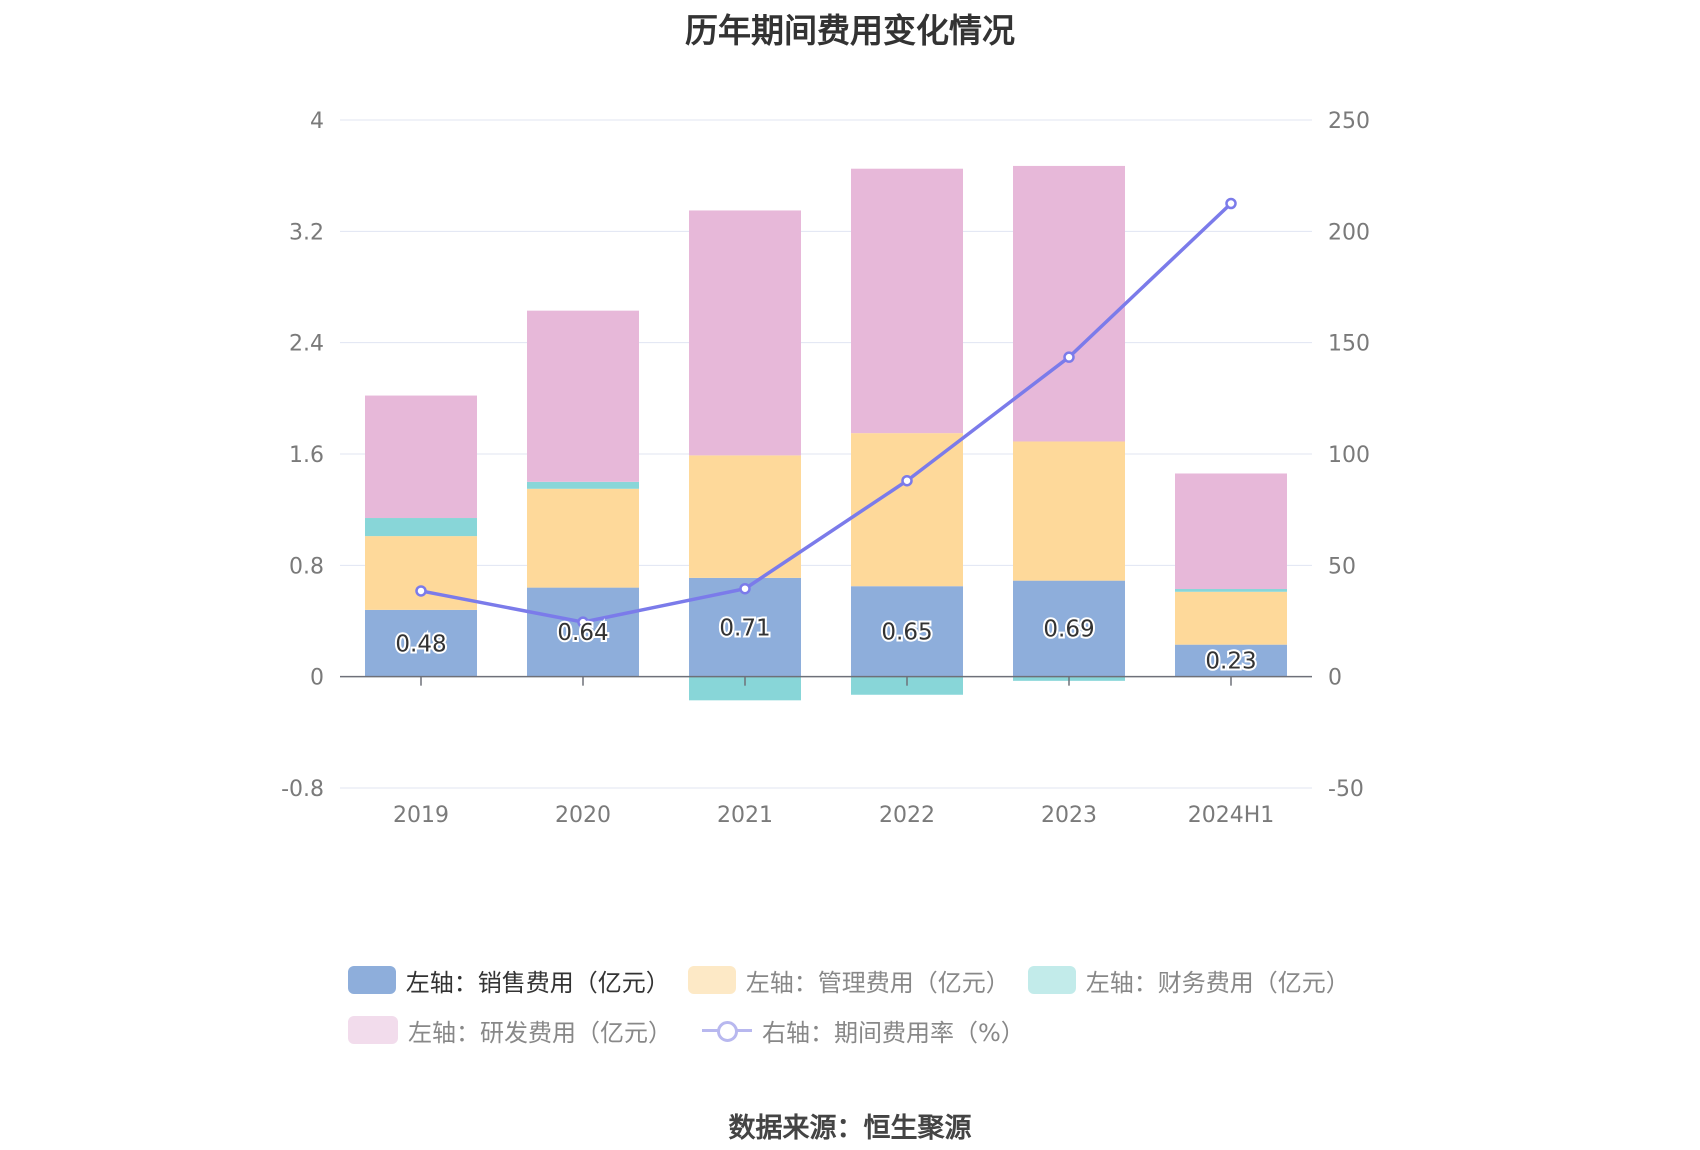  Describe the element at coordinates (1349, 344) in the screenshot. I see `y-right-tick-label: 150` at that location.